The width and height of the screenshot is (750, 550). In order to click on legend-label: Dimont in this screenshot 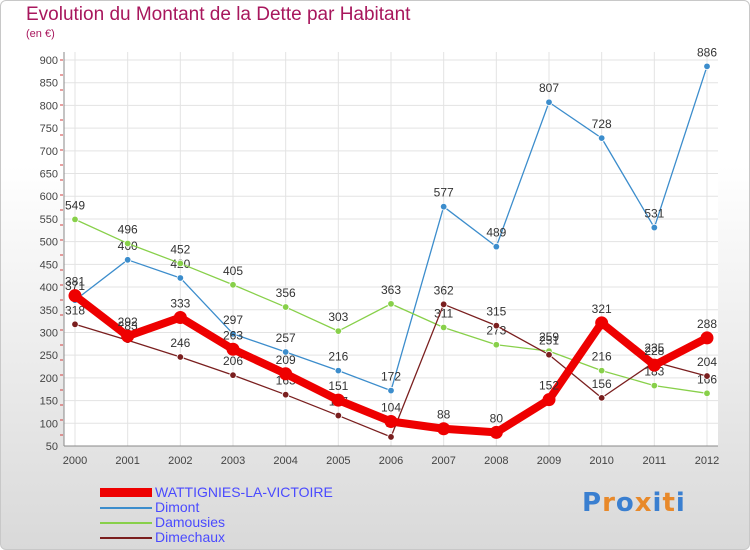, I will do `click(177, 507)`.